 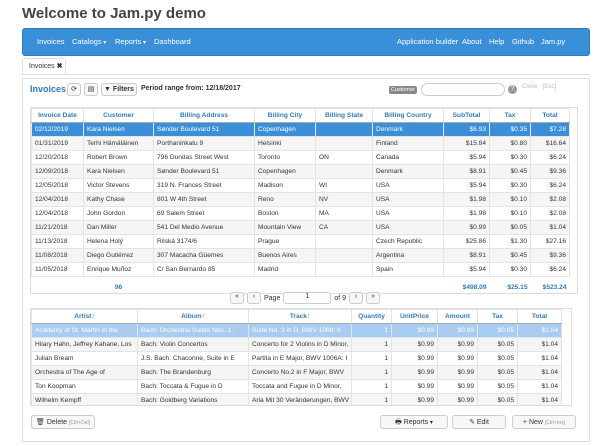 What do you see at coordinates (510, 129) in the screenshot?
I see `cell: $0.35` at bounding box center [510, 129].